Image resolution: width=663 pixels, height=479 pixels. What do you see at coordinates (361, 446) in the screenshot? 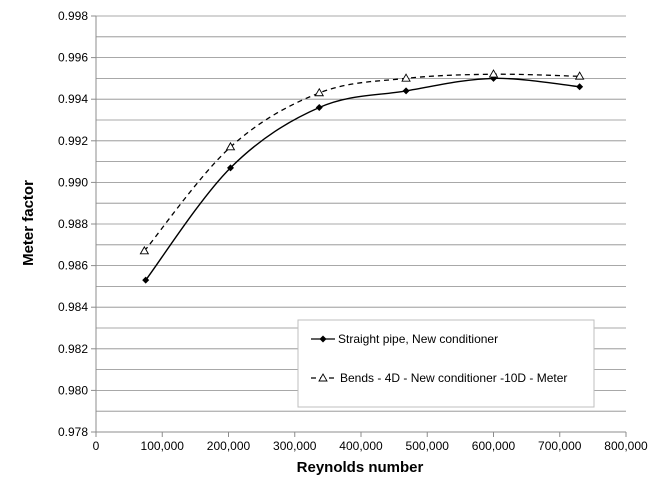
I see `x-tick-label: 400,000` at bounding box center [361, 446].